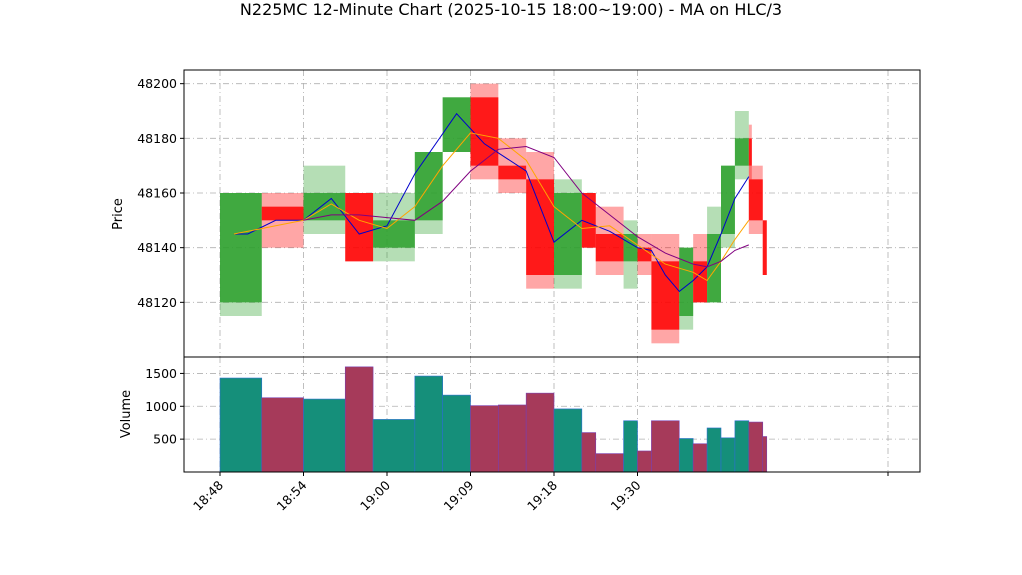 The width and height of the screenshot is (1022, 575). I want to click on x-tick-label: 18:48, so click(208, 495).